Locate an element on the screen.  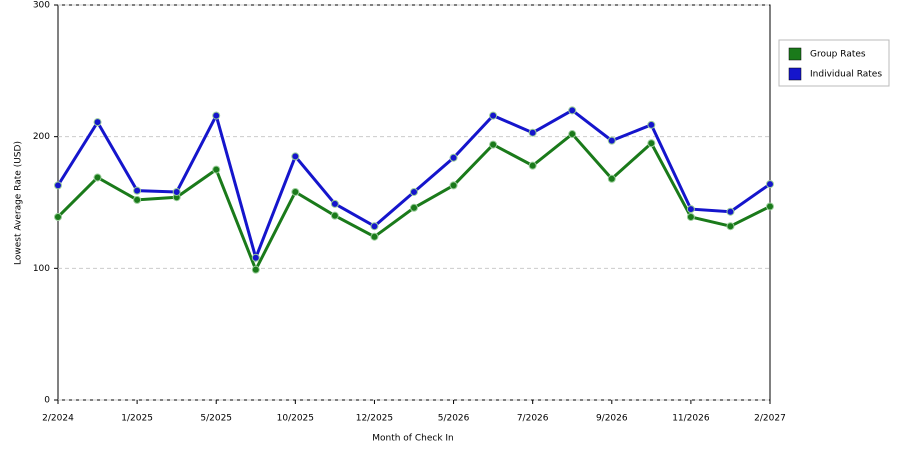
x-tick-label: 7/2026 is located at coordinates (533, 419).